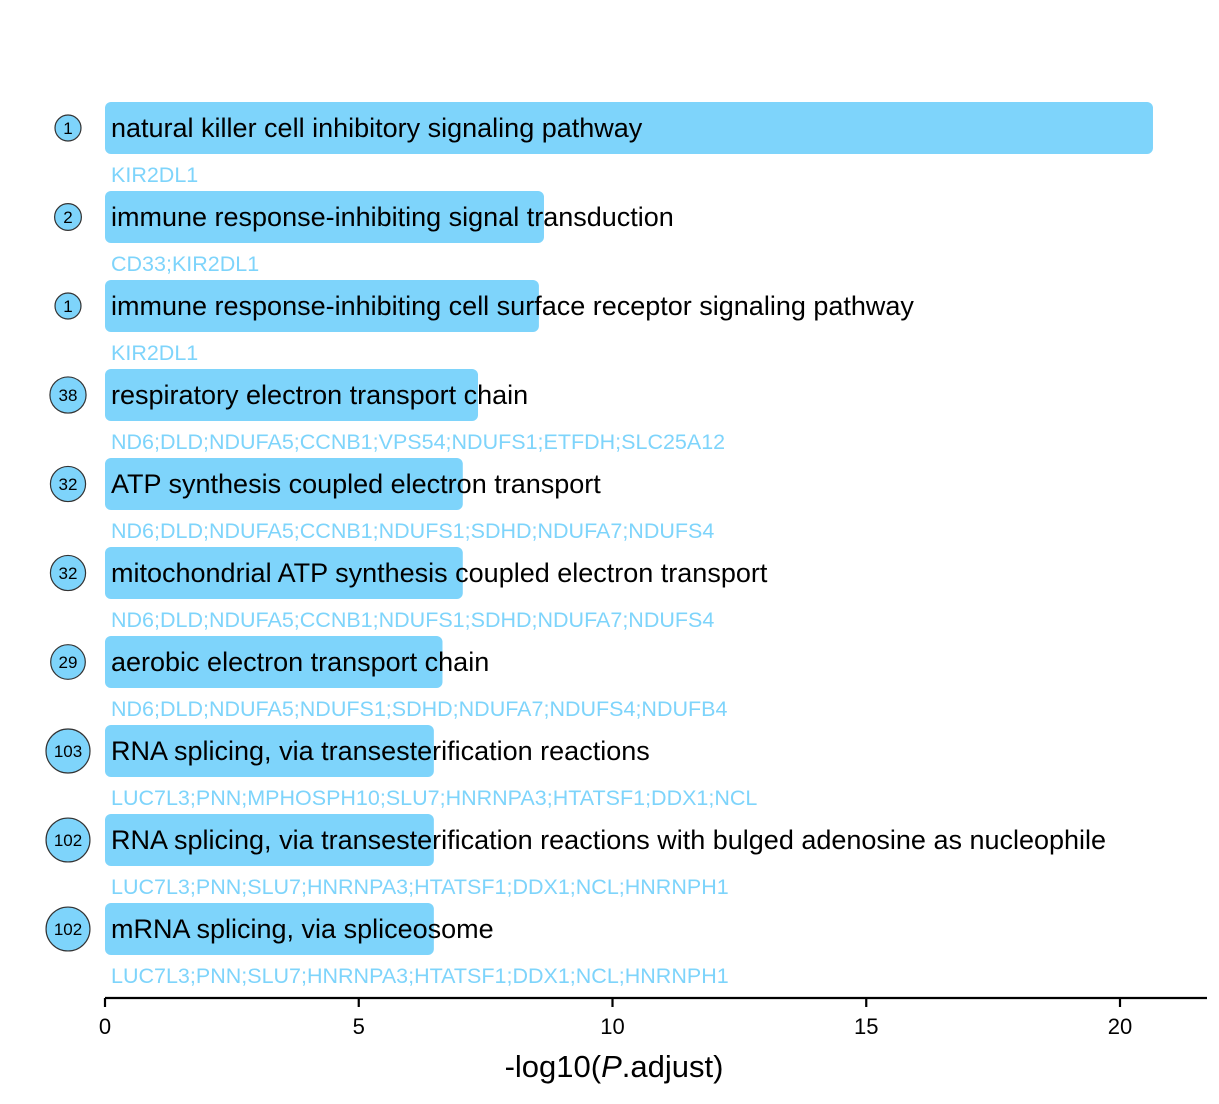 This screenshot has height=1104, width=1219. I want to click on gene-label-1: KIR2DL1, so click(154, 175).